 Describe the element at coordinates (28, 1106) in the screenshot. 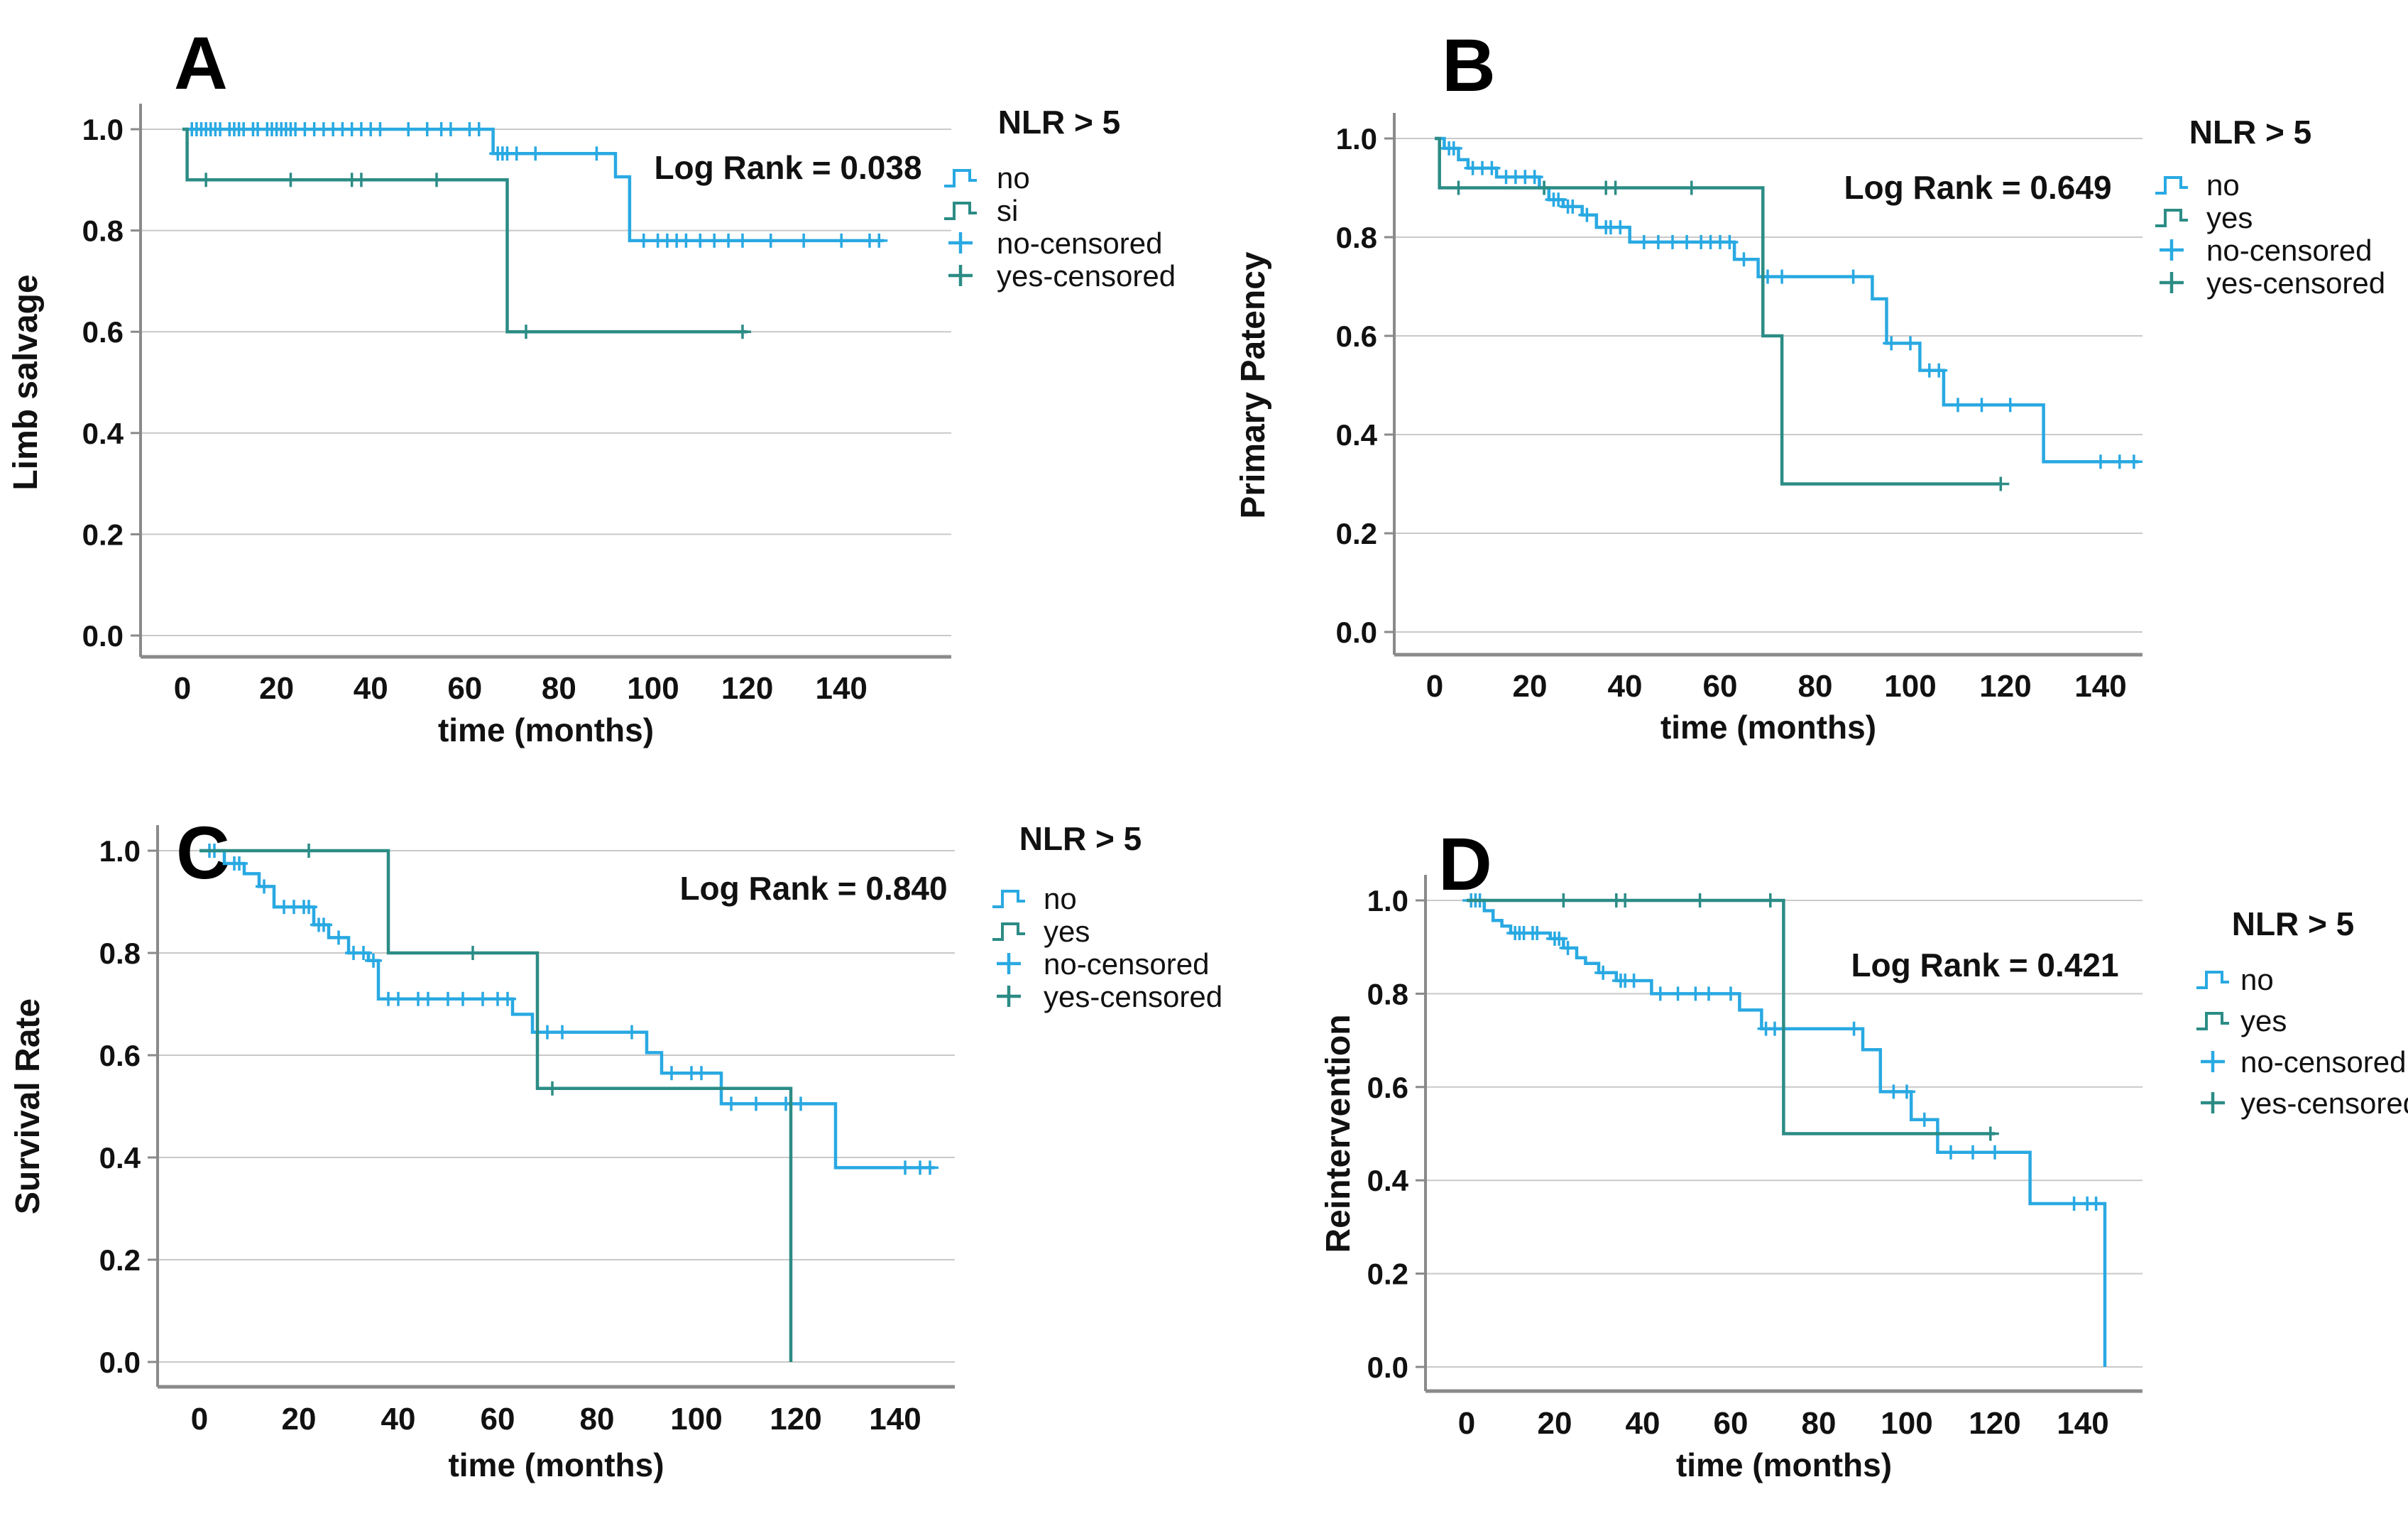

I see `y-axis-title: Survival Rate` at that location.